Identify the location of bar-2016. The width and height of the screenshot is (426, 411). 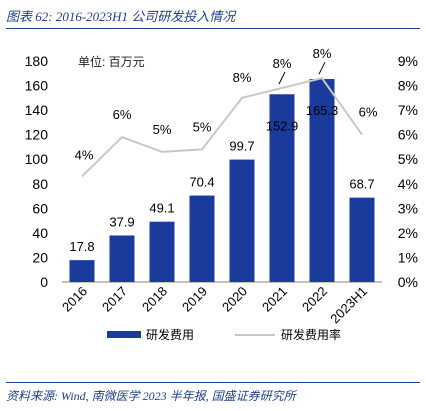
(82, 271).